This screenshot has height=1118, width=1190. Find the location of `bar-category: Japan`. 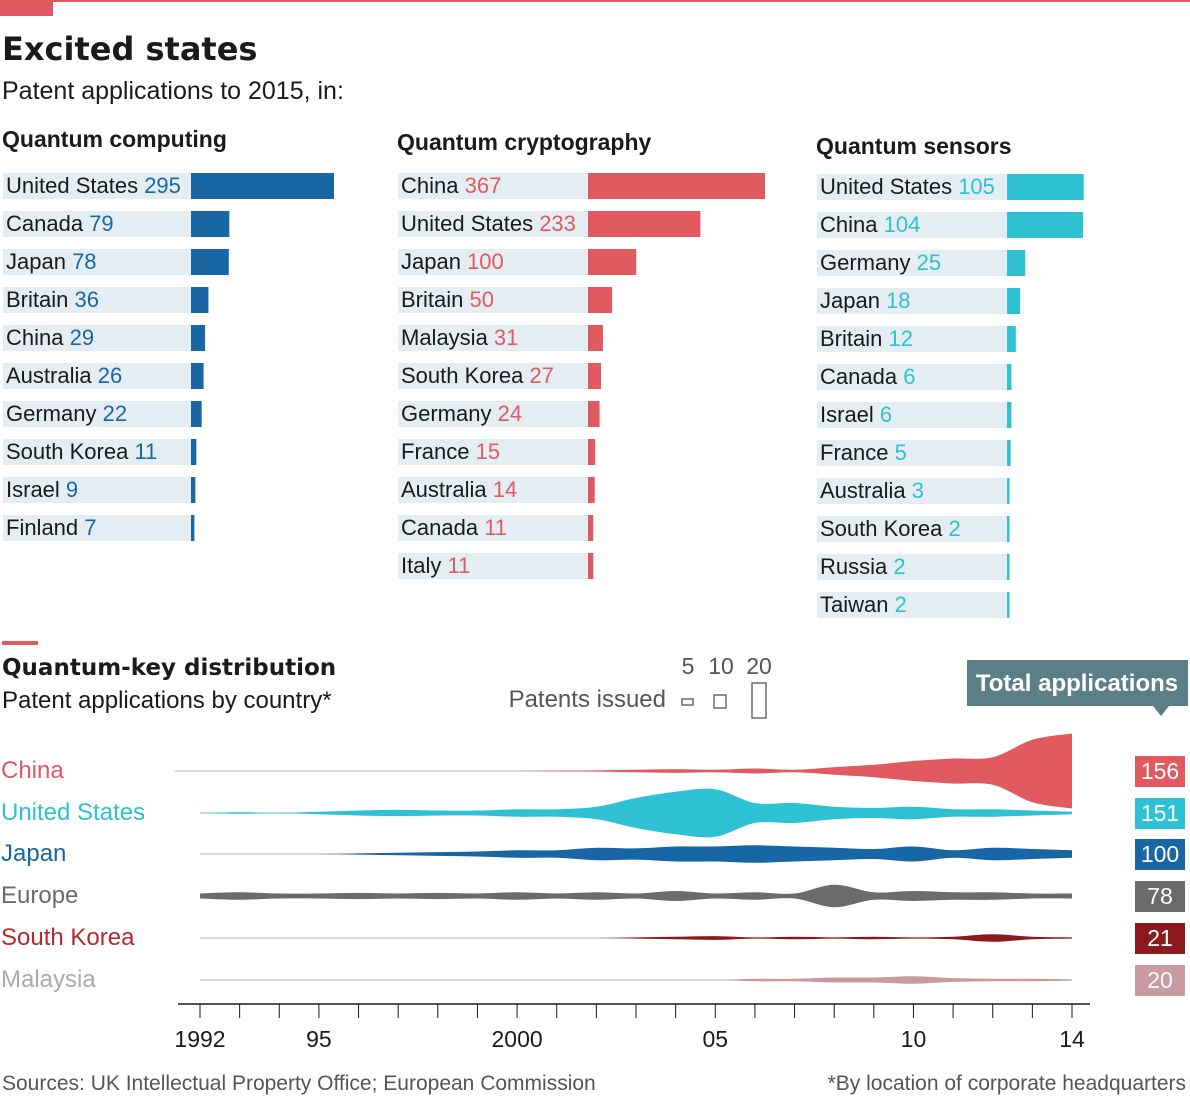

bar-category: Japan is located at coordinates (39, 261).